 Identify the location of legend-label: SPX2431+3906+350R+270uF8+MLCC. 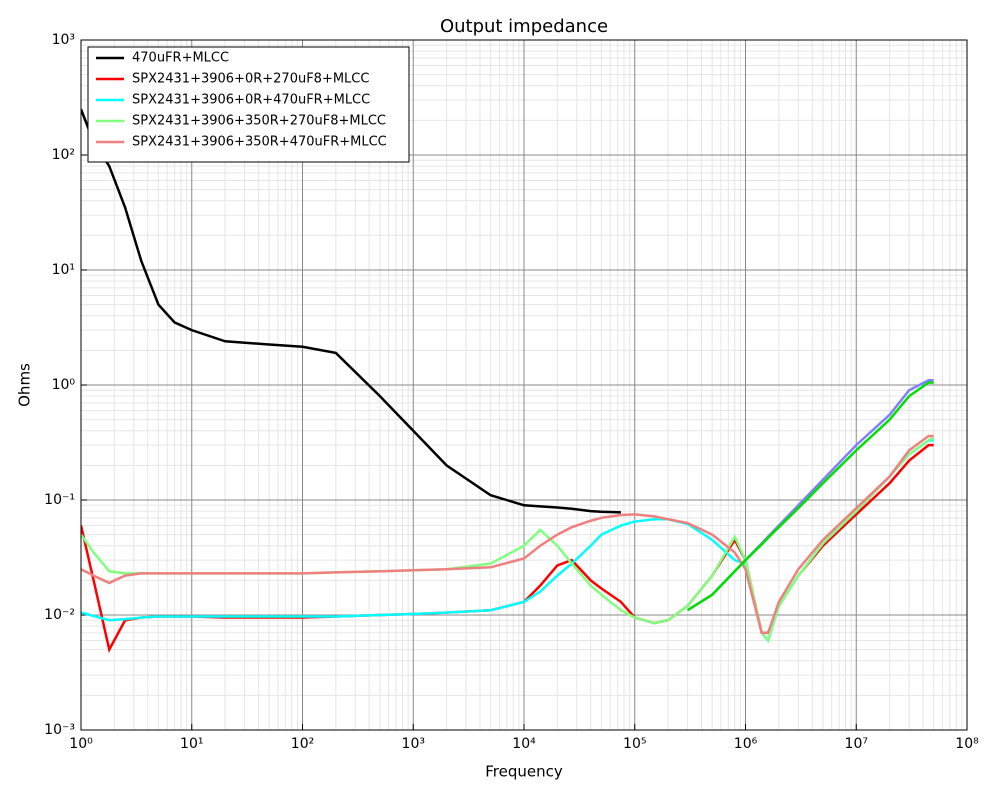
(259, 121).